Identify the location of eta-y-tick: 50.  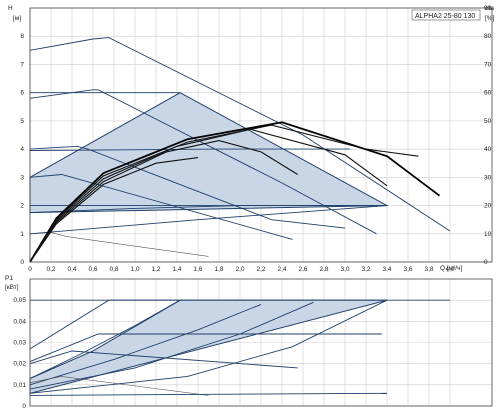
(488, 121).